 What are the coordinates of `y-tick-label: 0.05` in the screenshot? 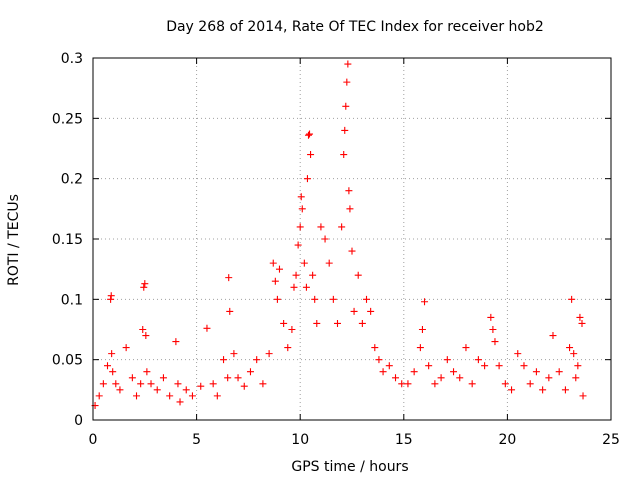 It's located at (67, 361).